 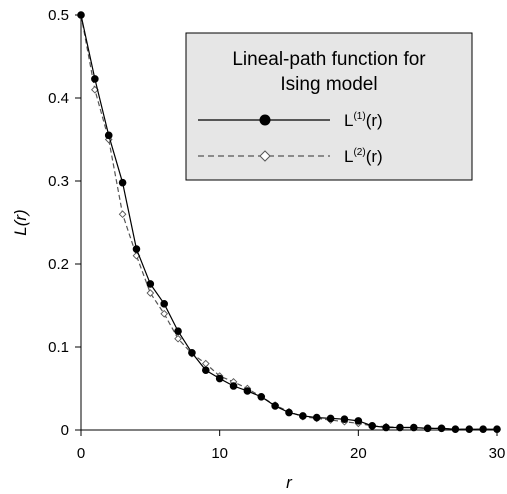 I want to click on y-tick-label: 0.4, so click(x=58, y=98).